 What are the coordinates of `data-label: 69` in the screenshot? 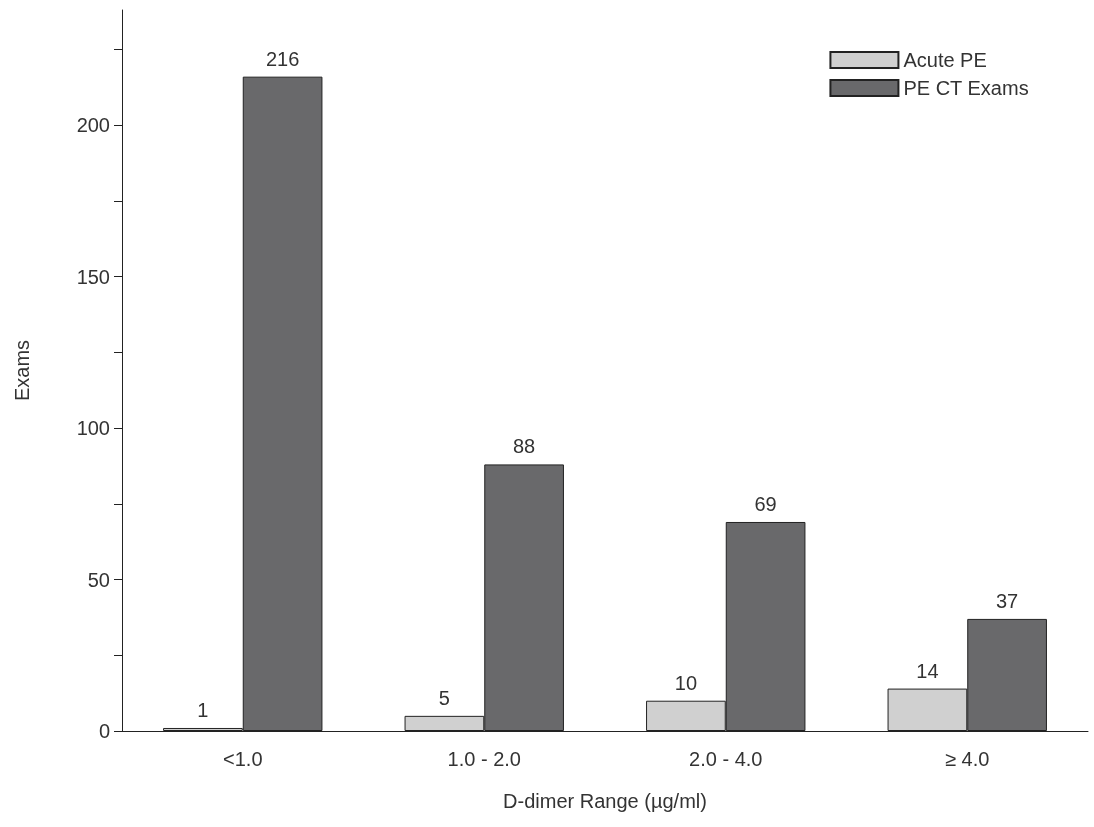 It's located at (765, 503).